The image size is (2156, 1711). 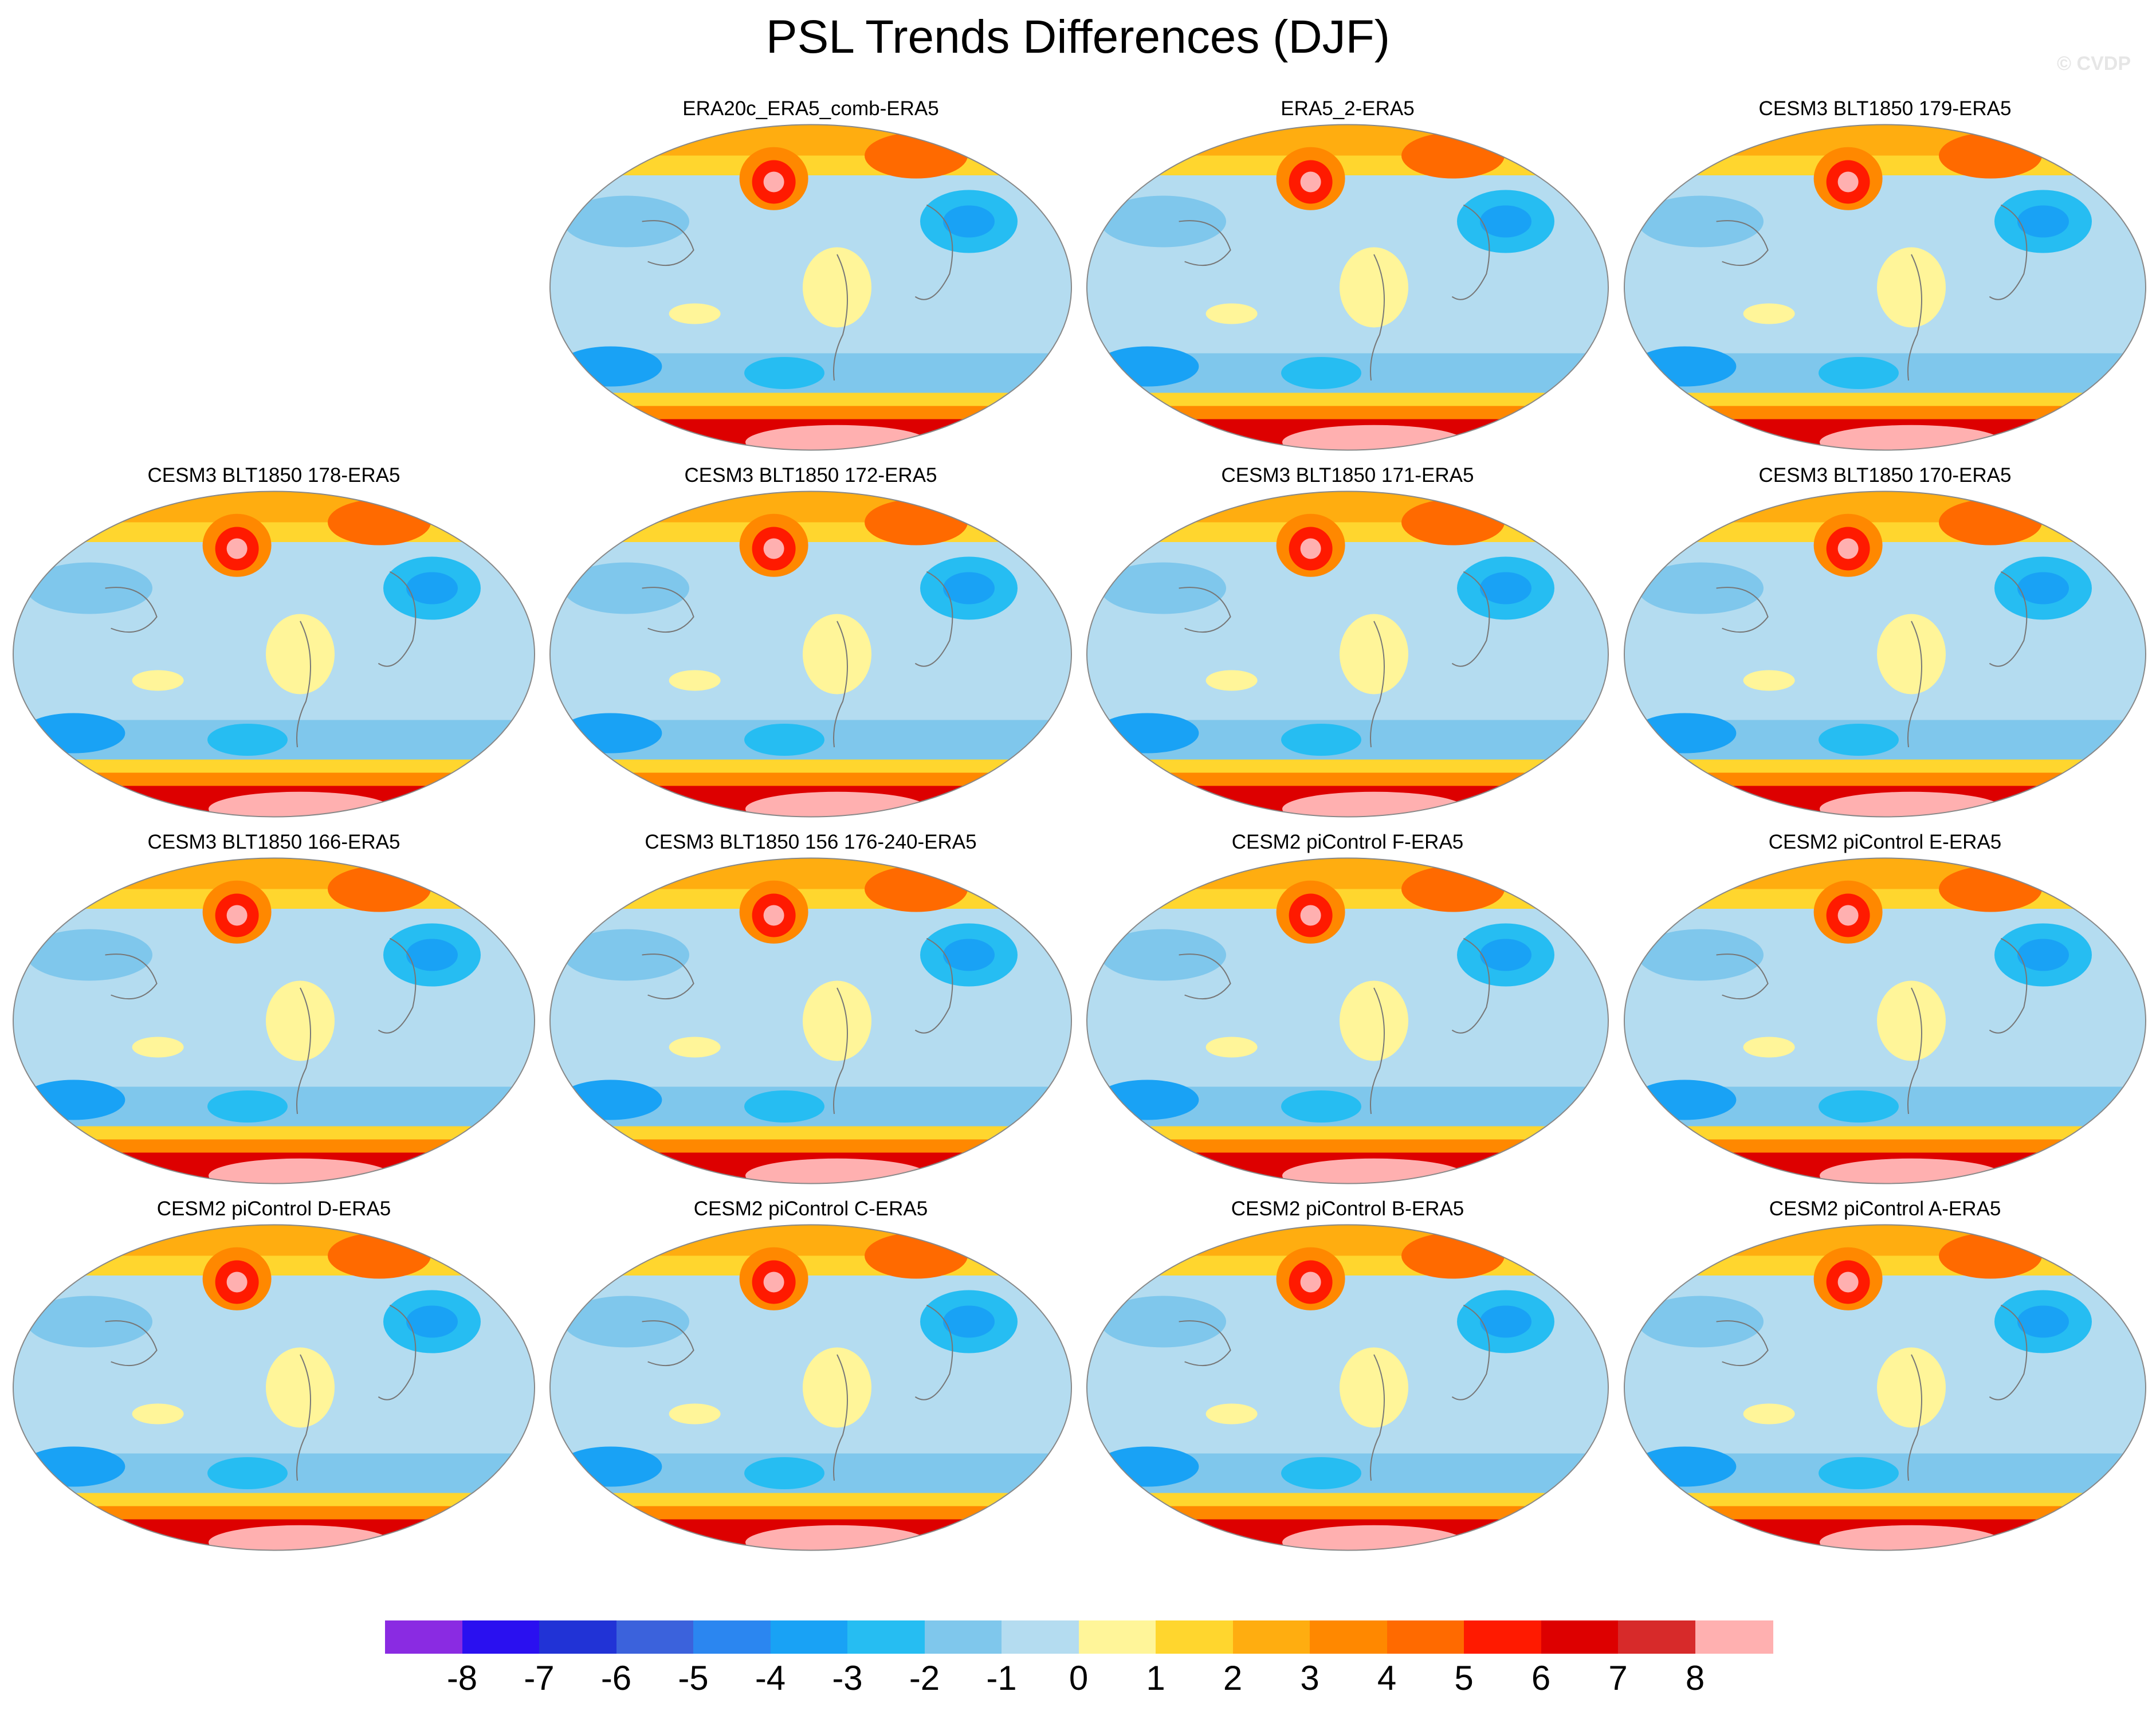 What do you see at coordinates (847, 1678) in the screenshot?
I see `colorbar-tick-label: -3` at bounding box center [847, 1678].